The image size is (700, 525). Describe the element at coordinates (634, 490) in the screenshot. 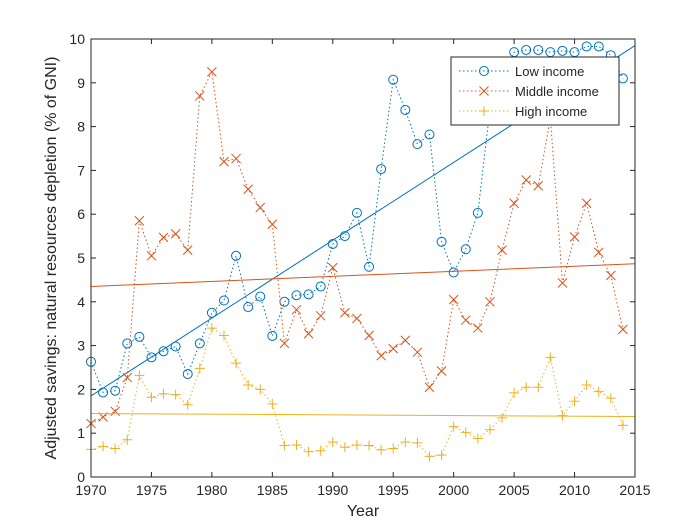

I see `x-tick-label: 2015` at that location.